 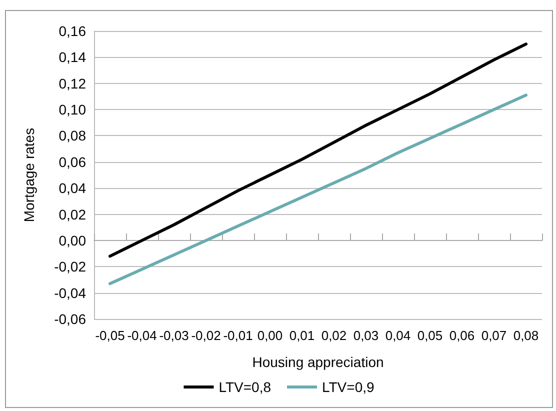 I want to click on y-tick-label: 0,14, so click(x=72, y=57).